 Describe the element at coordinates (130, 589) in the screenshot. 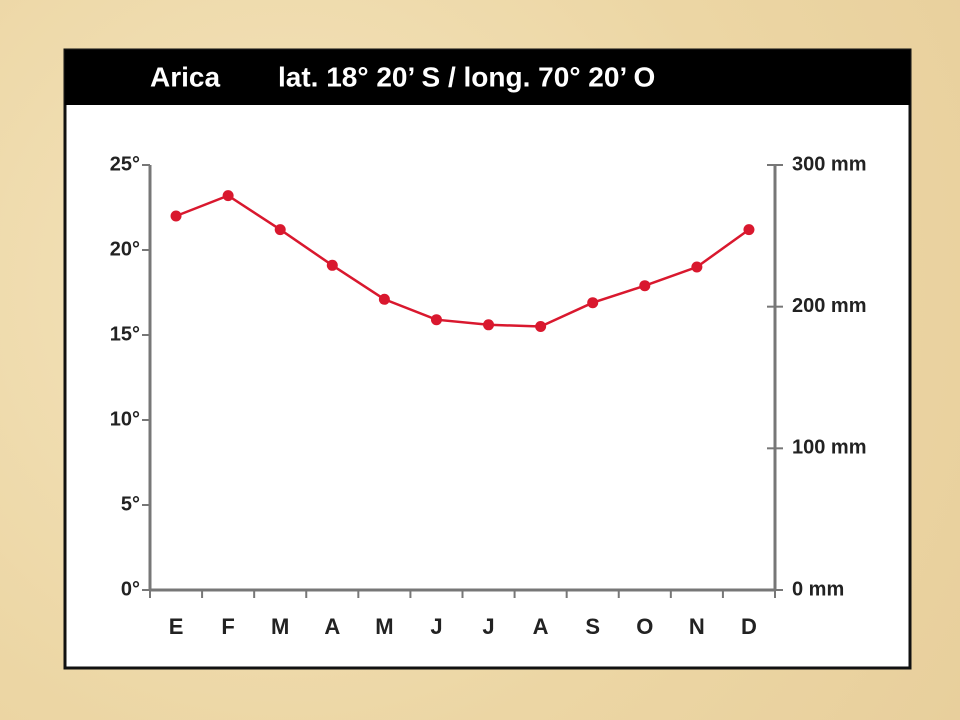

I see `y-tick-label: 0°` at that location.